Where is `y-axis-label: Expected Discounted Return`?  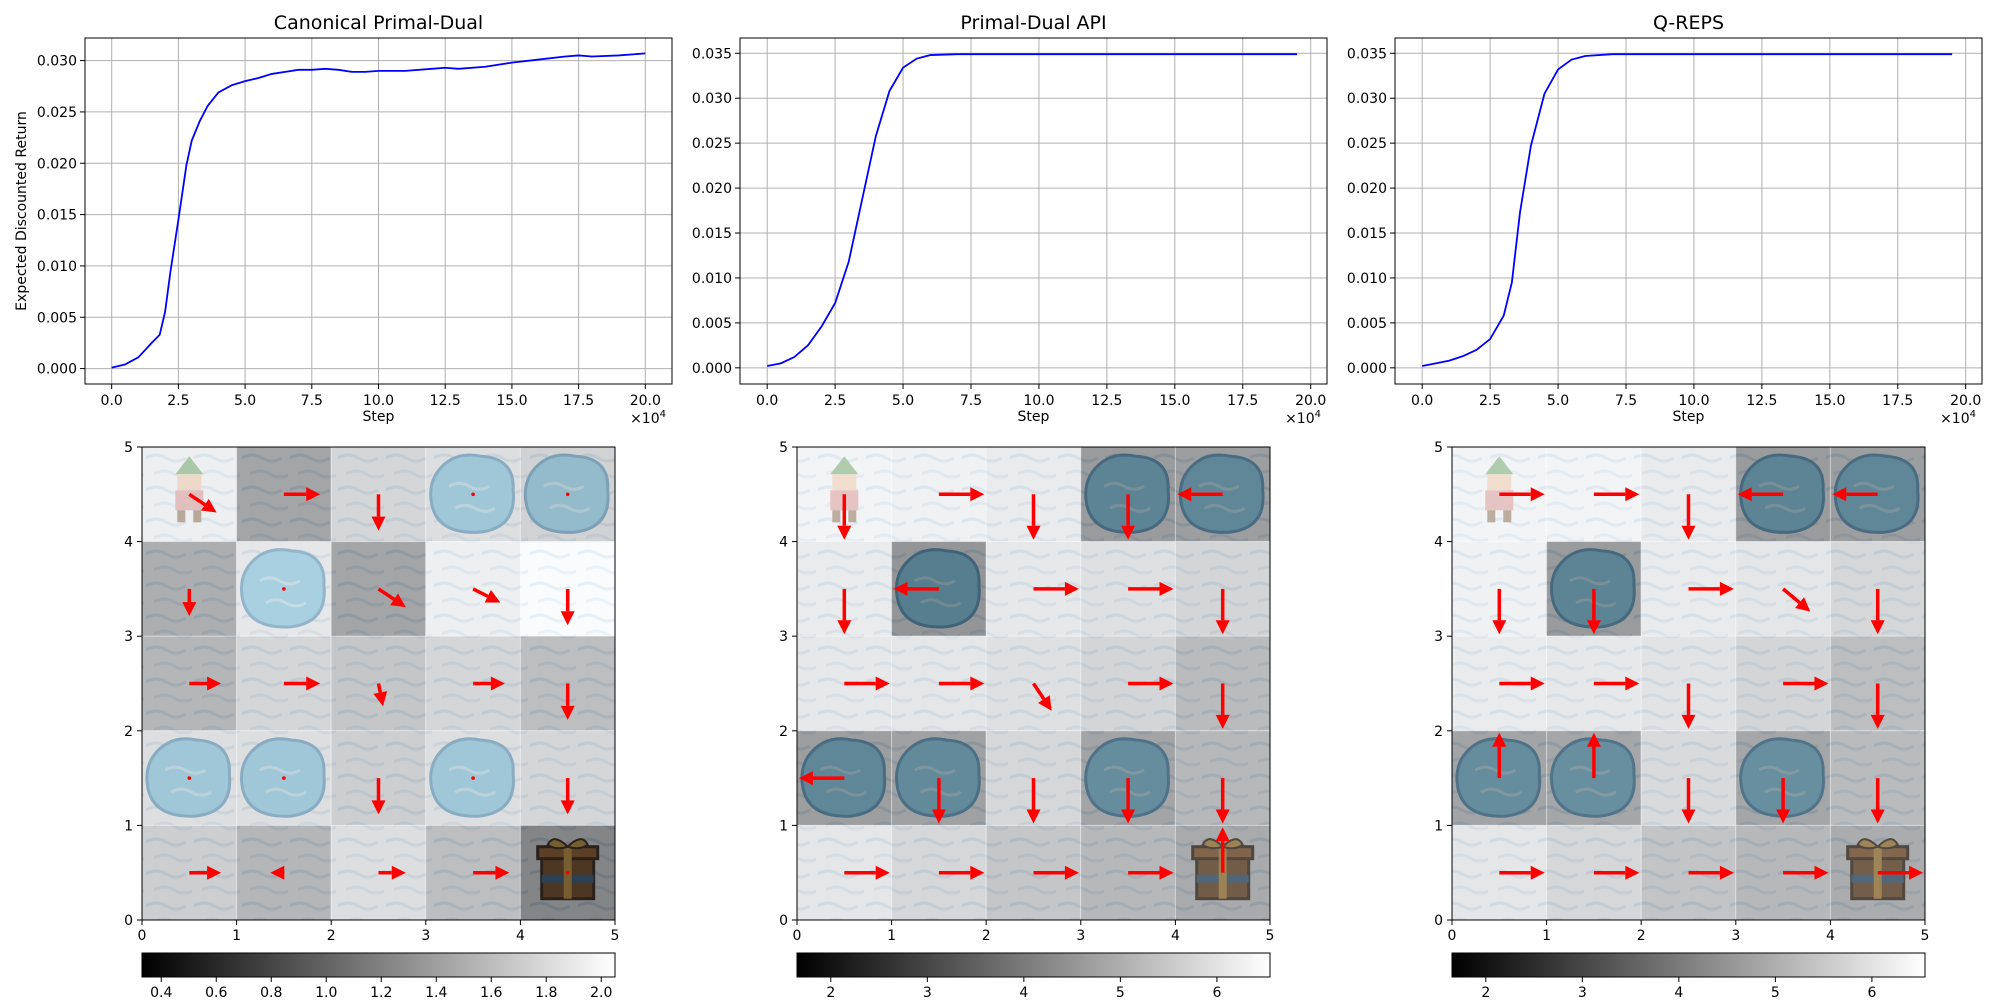
y-axis-label: Expected Discounted Return is located at coordinates (22, 211).